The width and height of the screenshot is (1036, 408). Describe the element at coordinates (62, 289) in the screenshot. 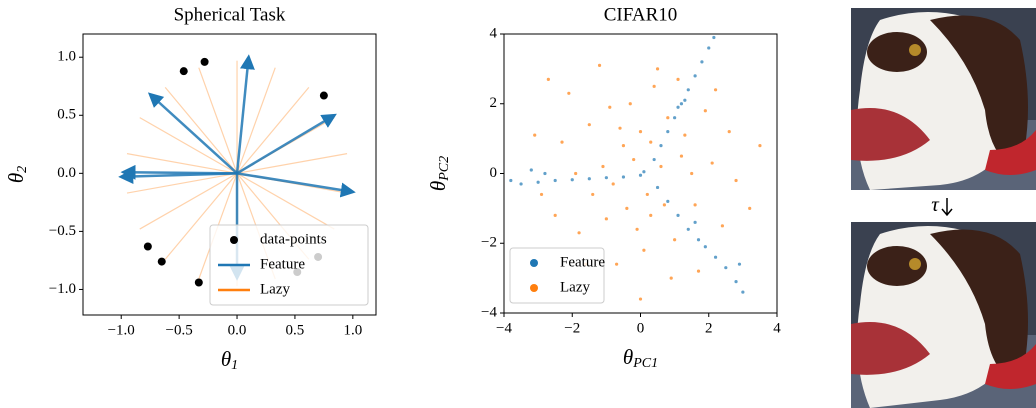

I see `y-tick-label: −1.0` at that location.